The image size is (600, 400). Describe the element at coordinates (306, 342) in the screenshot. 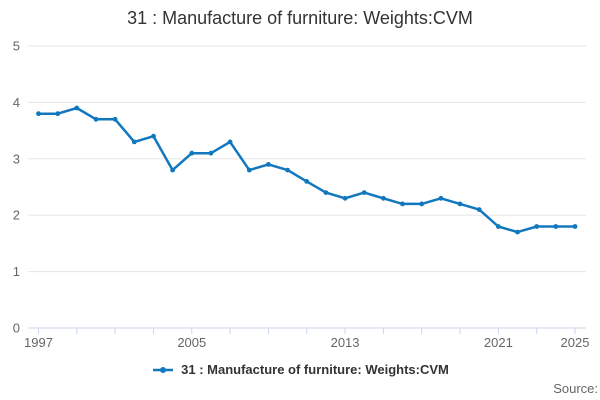

I see `x-axis-labels-group: 1997 2005 2013 2021 2025` at that location.